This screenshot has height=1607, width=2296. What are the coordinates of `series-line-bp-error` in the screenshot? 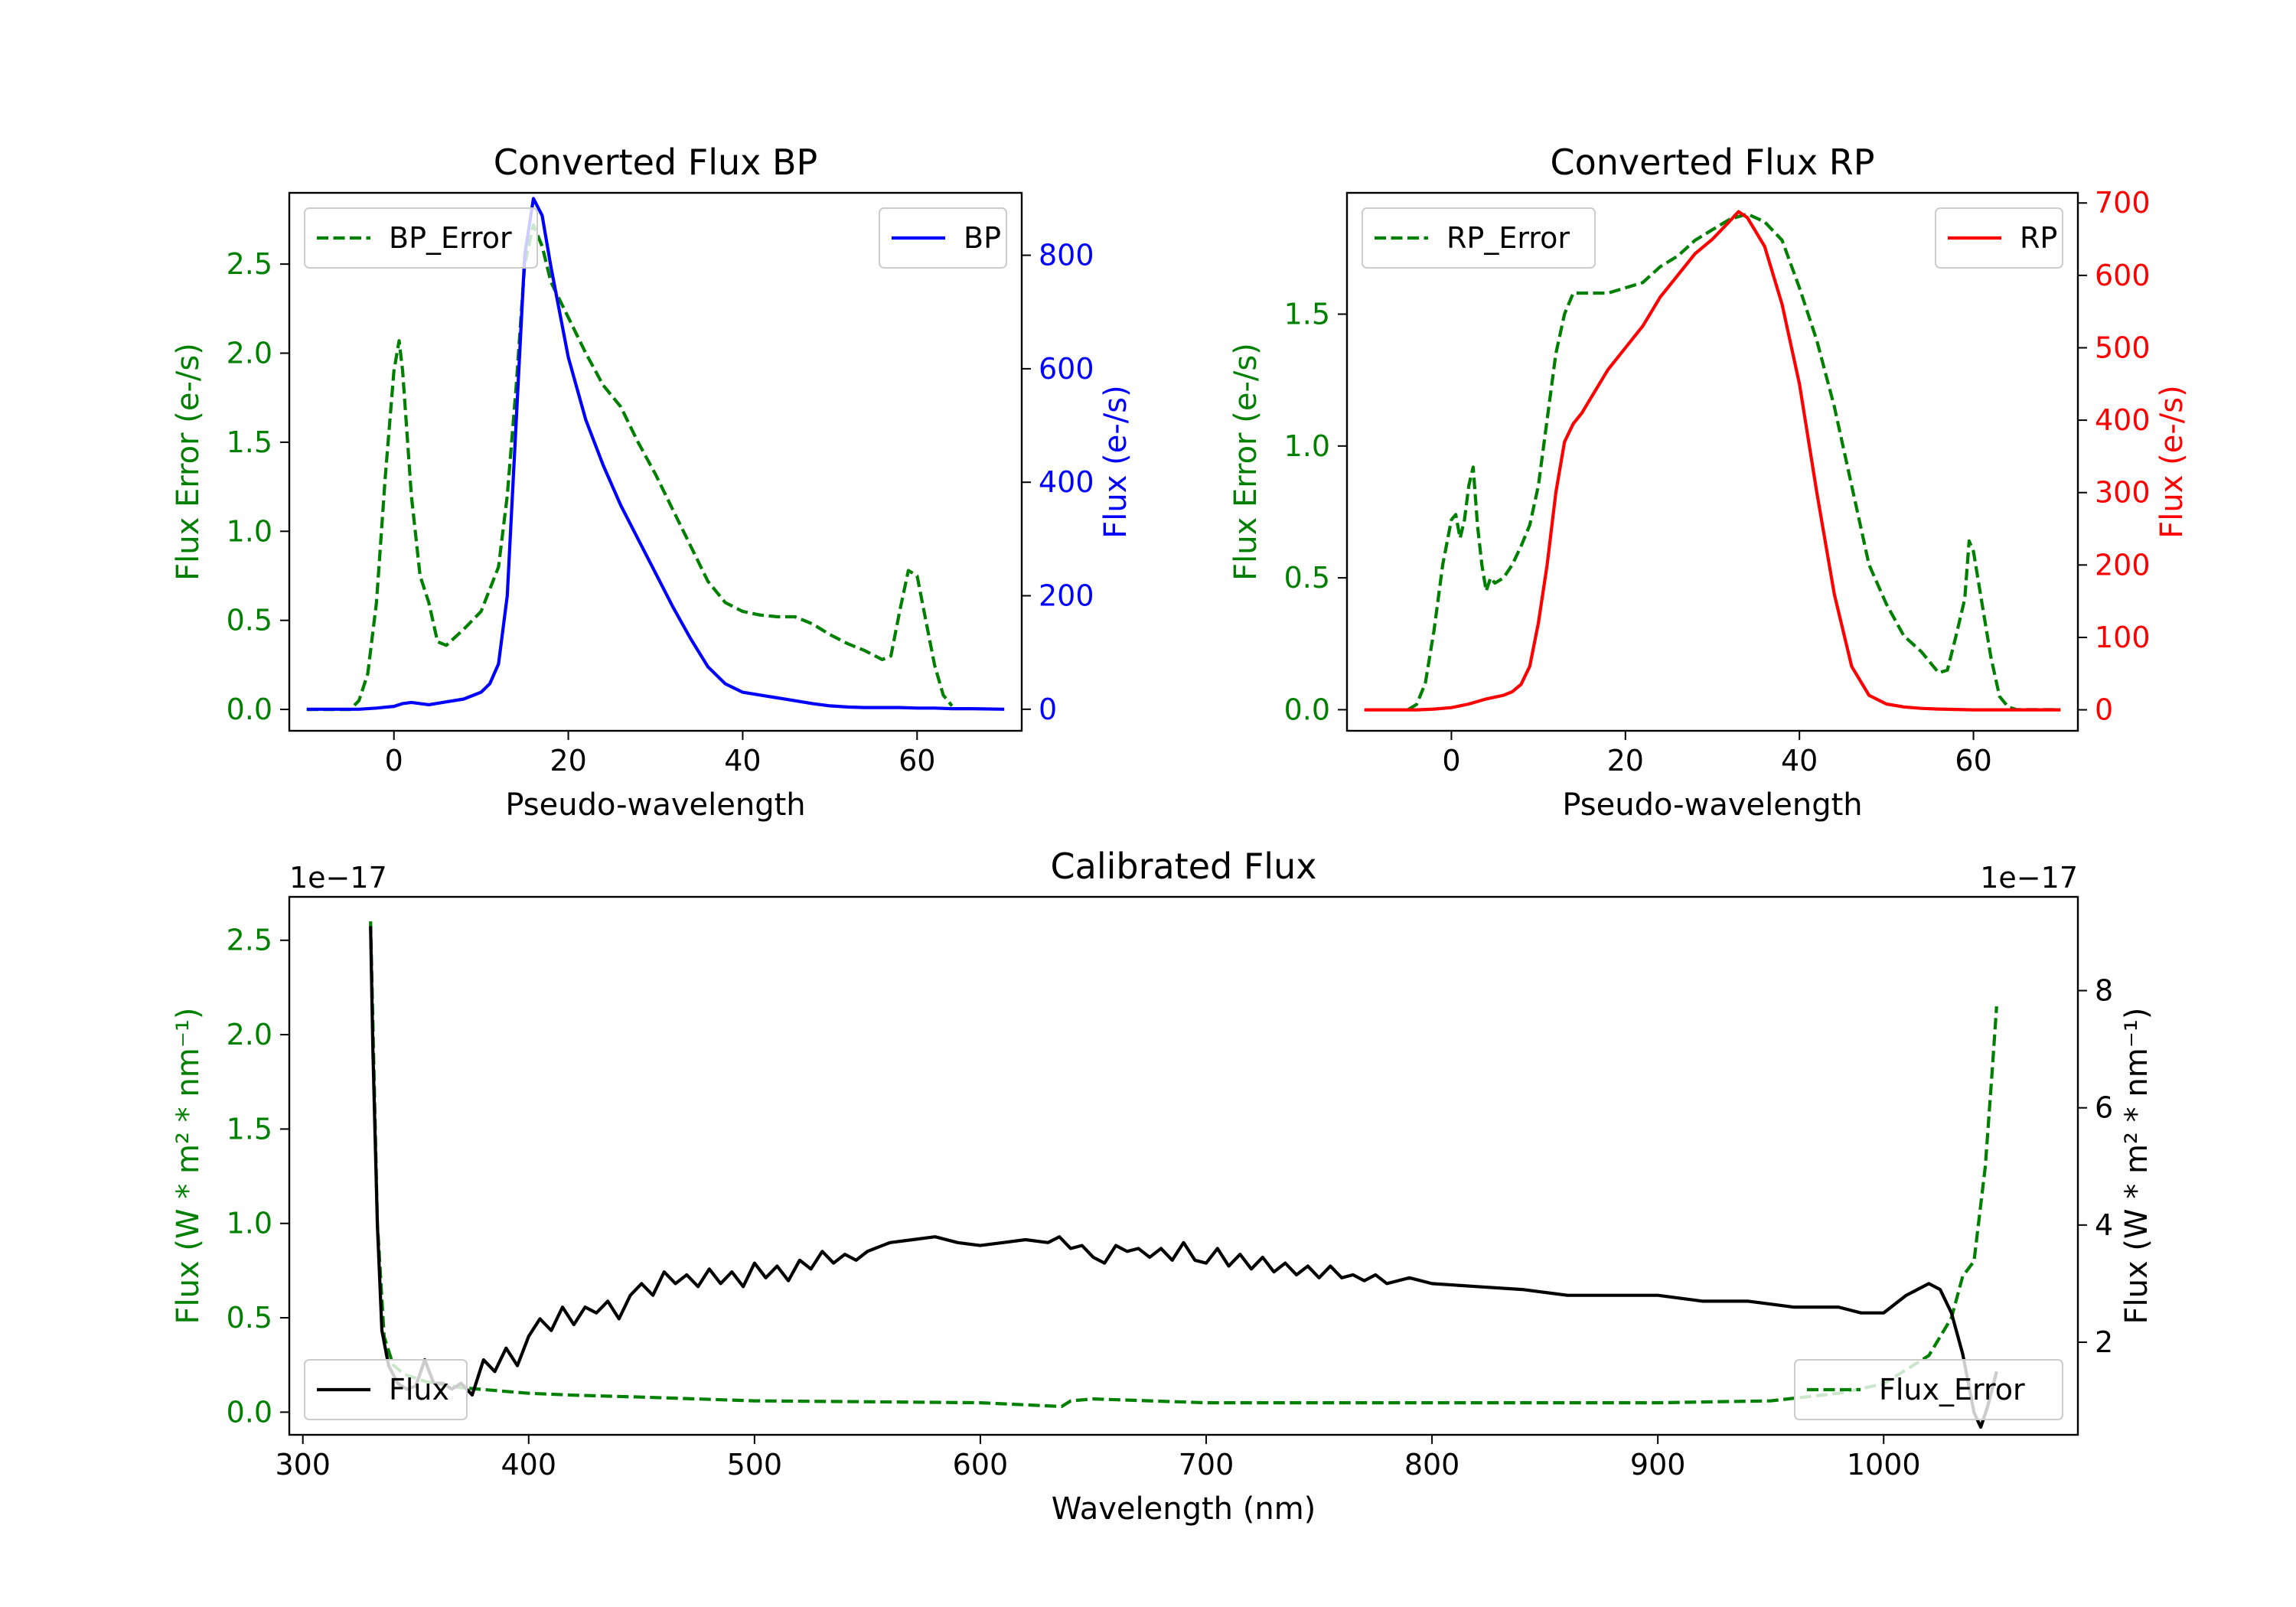 It's located at (630, 467).